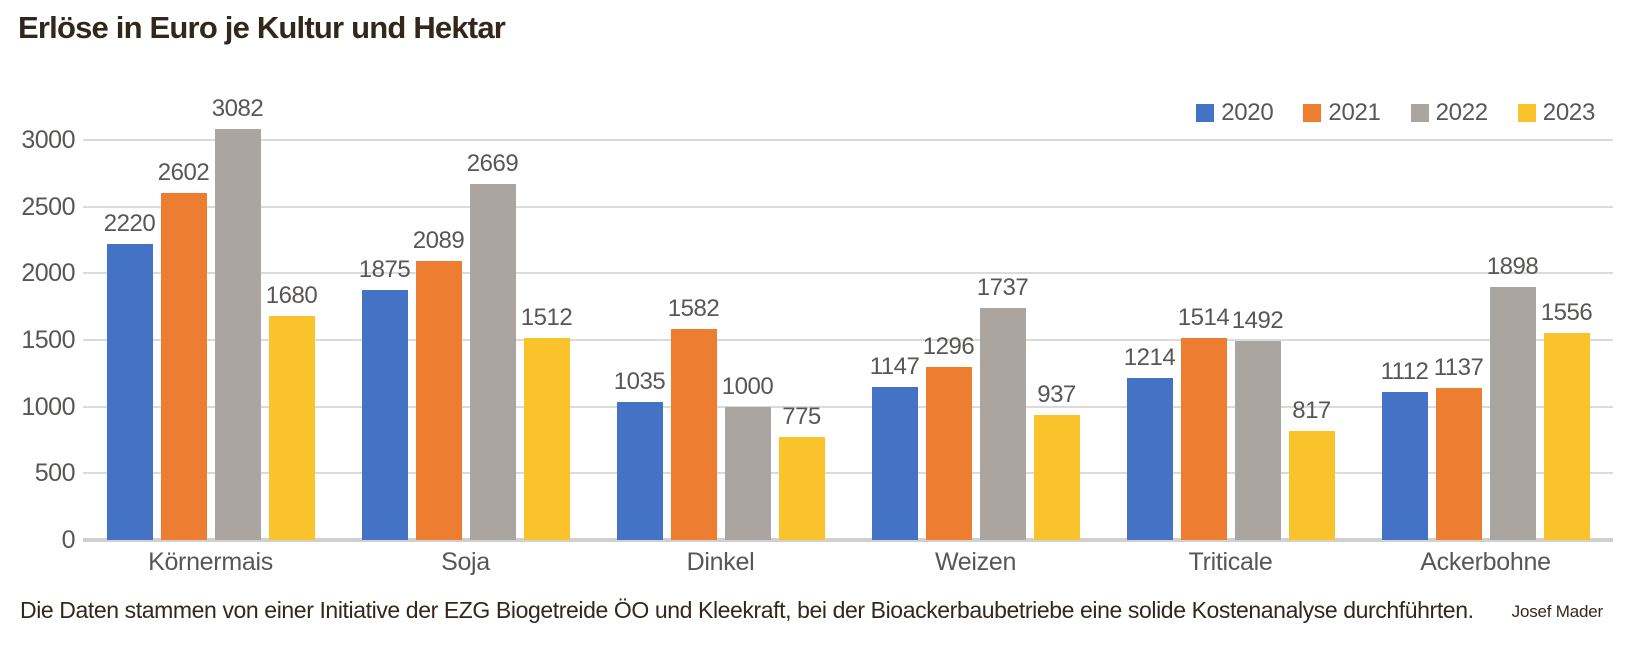 The image size is (1647, 645). Describe the element at coordinates (291, 428) in the screenshot. I see `bar-2023-Körnermais` at that location.